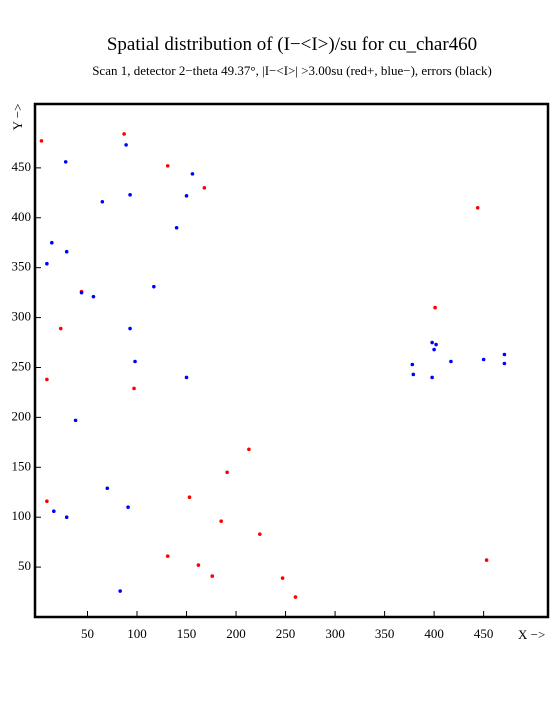  What do you see at coordinates (531, 634) in the screenshot?
I see `x-axis-label: X −>` at bounding box center [531, 634].